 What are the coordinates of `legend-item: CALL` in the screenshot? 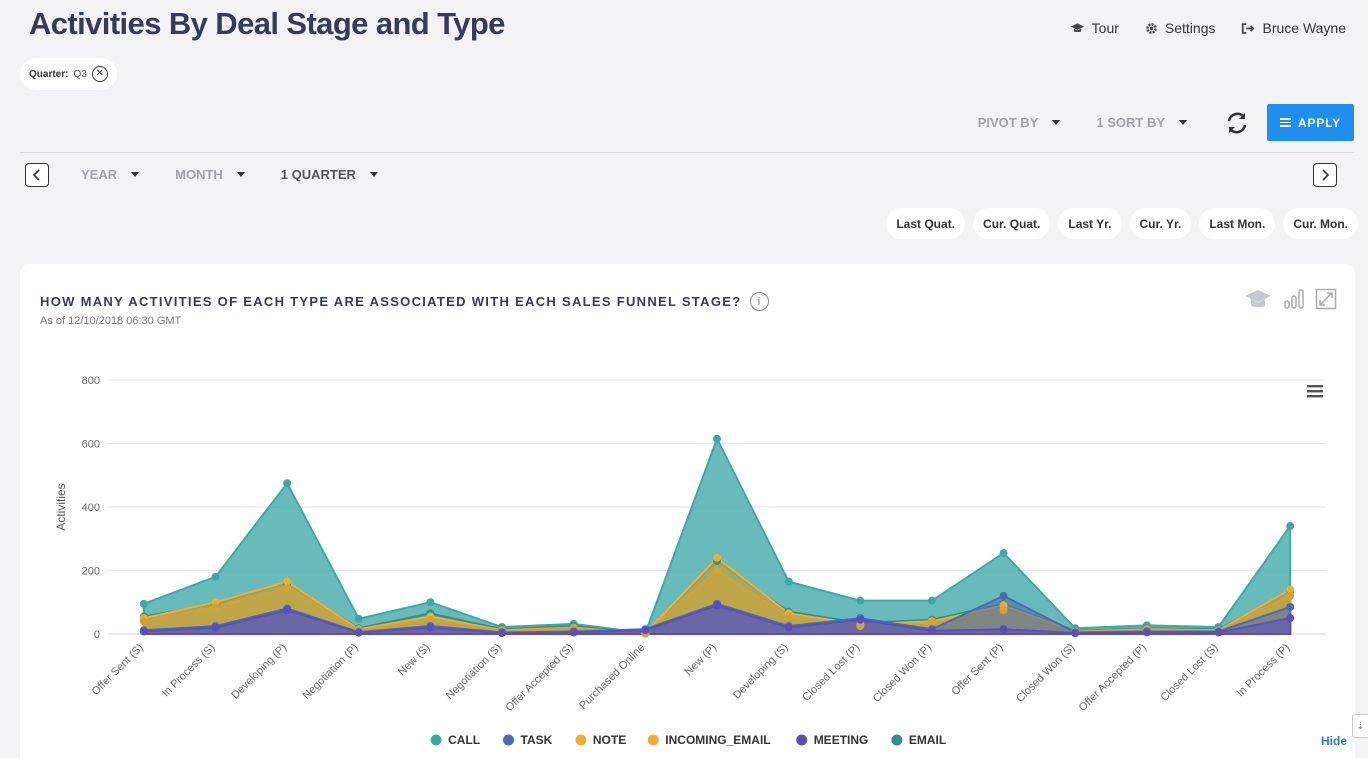 It's located at (464, 740).